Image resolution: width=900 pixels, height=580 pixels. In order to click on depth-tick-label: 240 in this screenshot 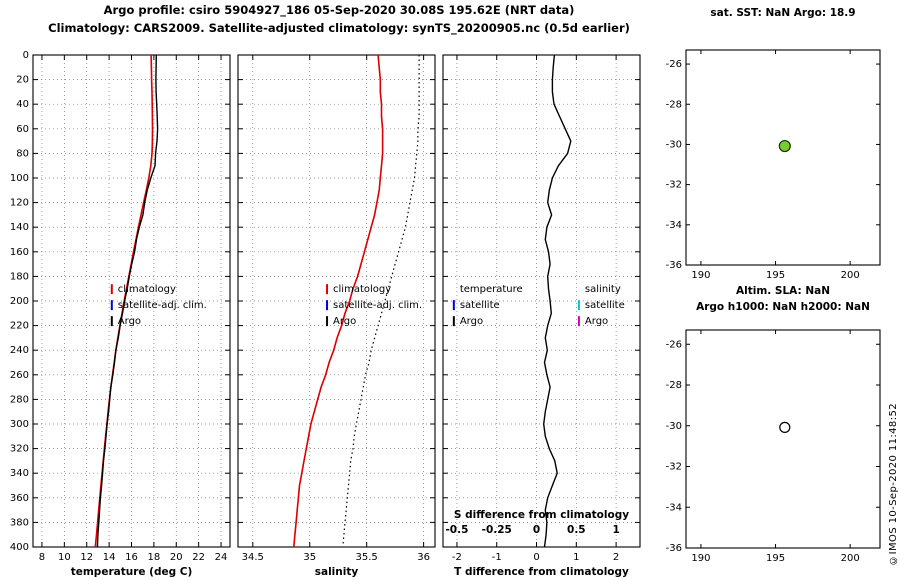, I will do `click(19, 350)`.